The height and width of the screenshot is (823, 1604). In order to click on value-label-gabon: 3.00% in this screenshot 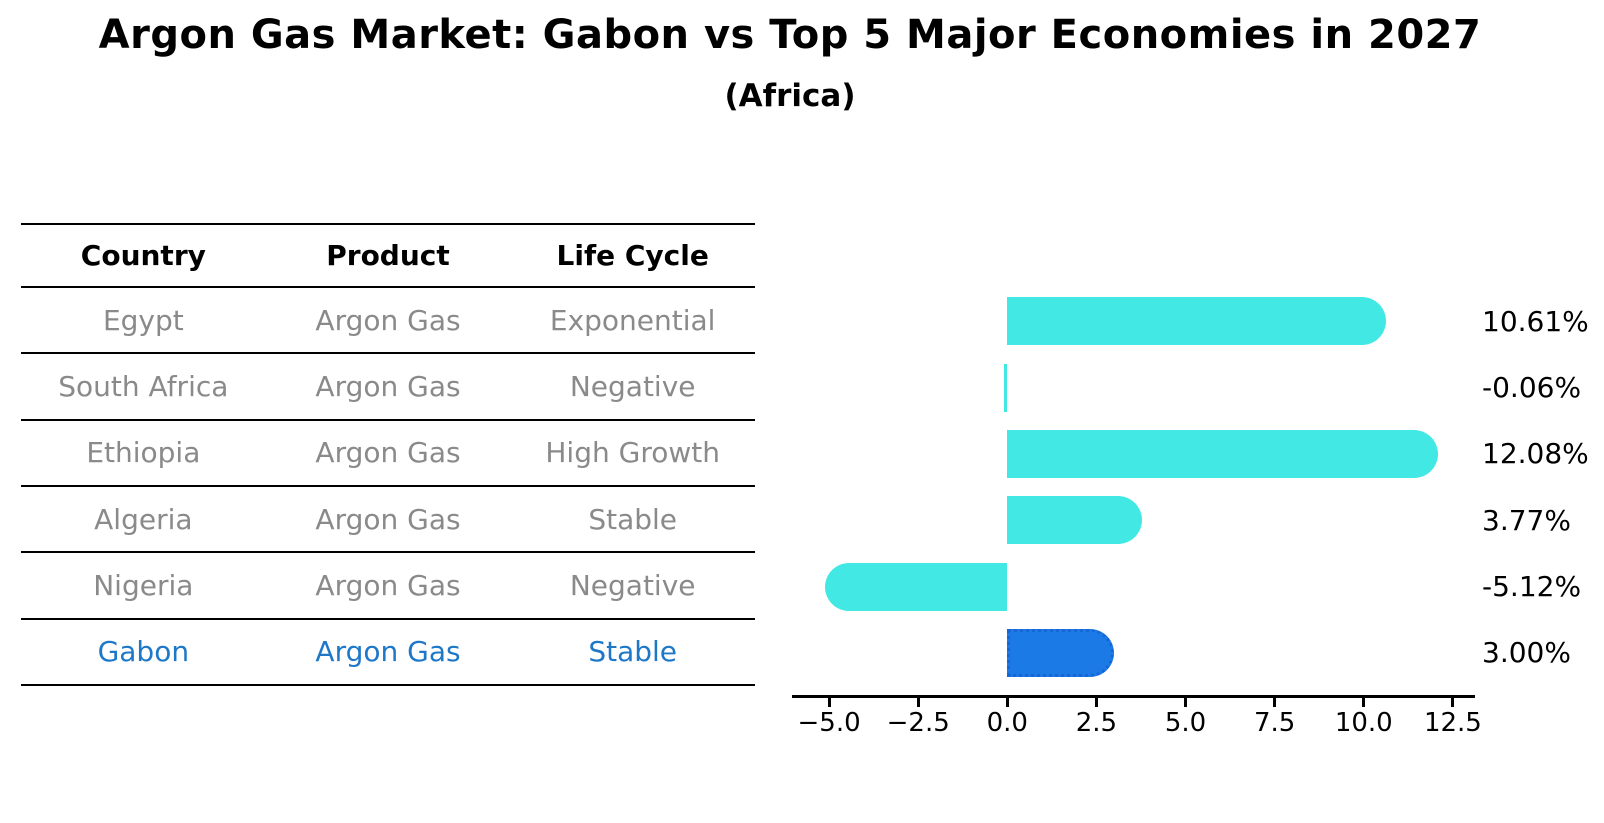, I will do `click(1526, 653)`.